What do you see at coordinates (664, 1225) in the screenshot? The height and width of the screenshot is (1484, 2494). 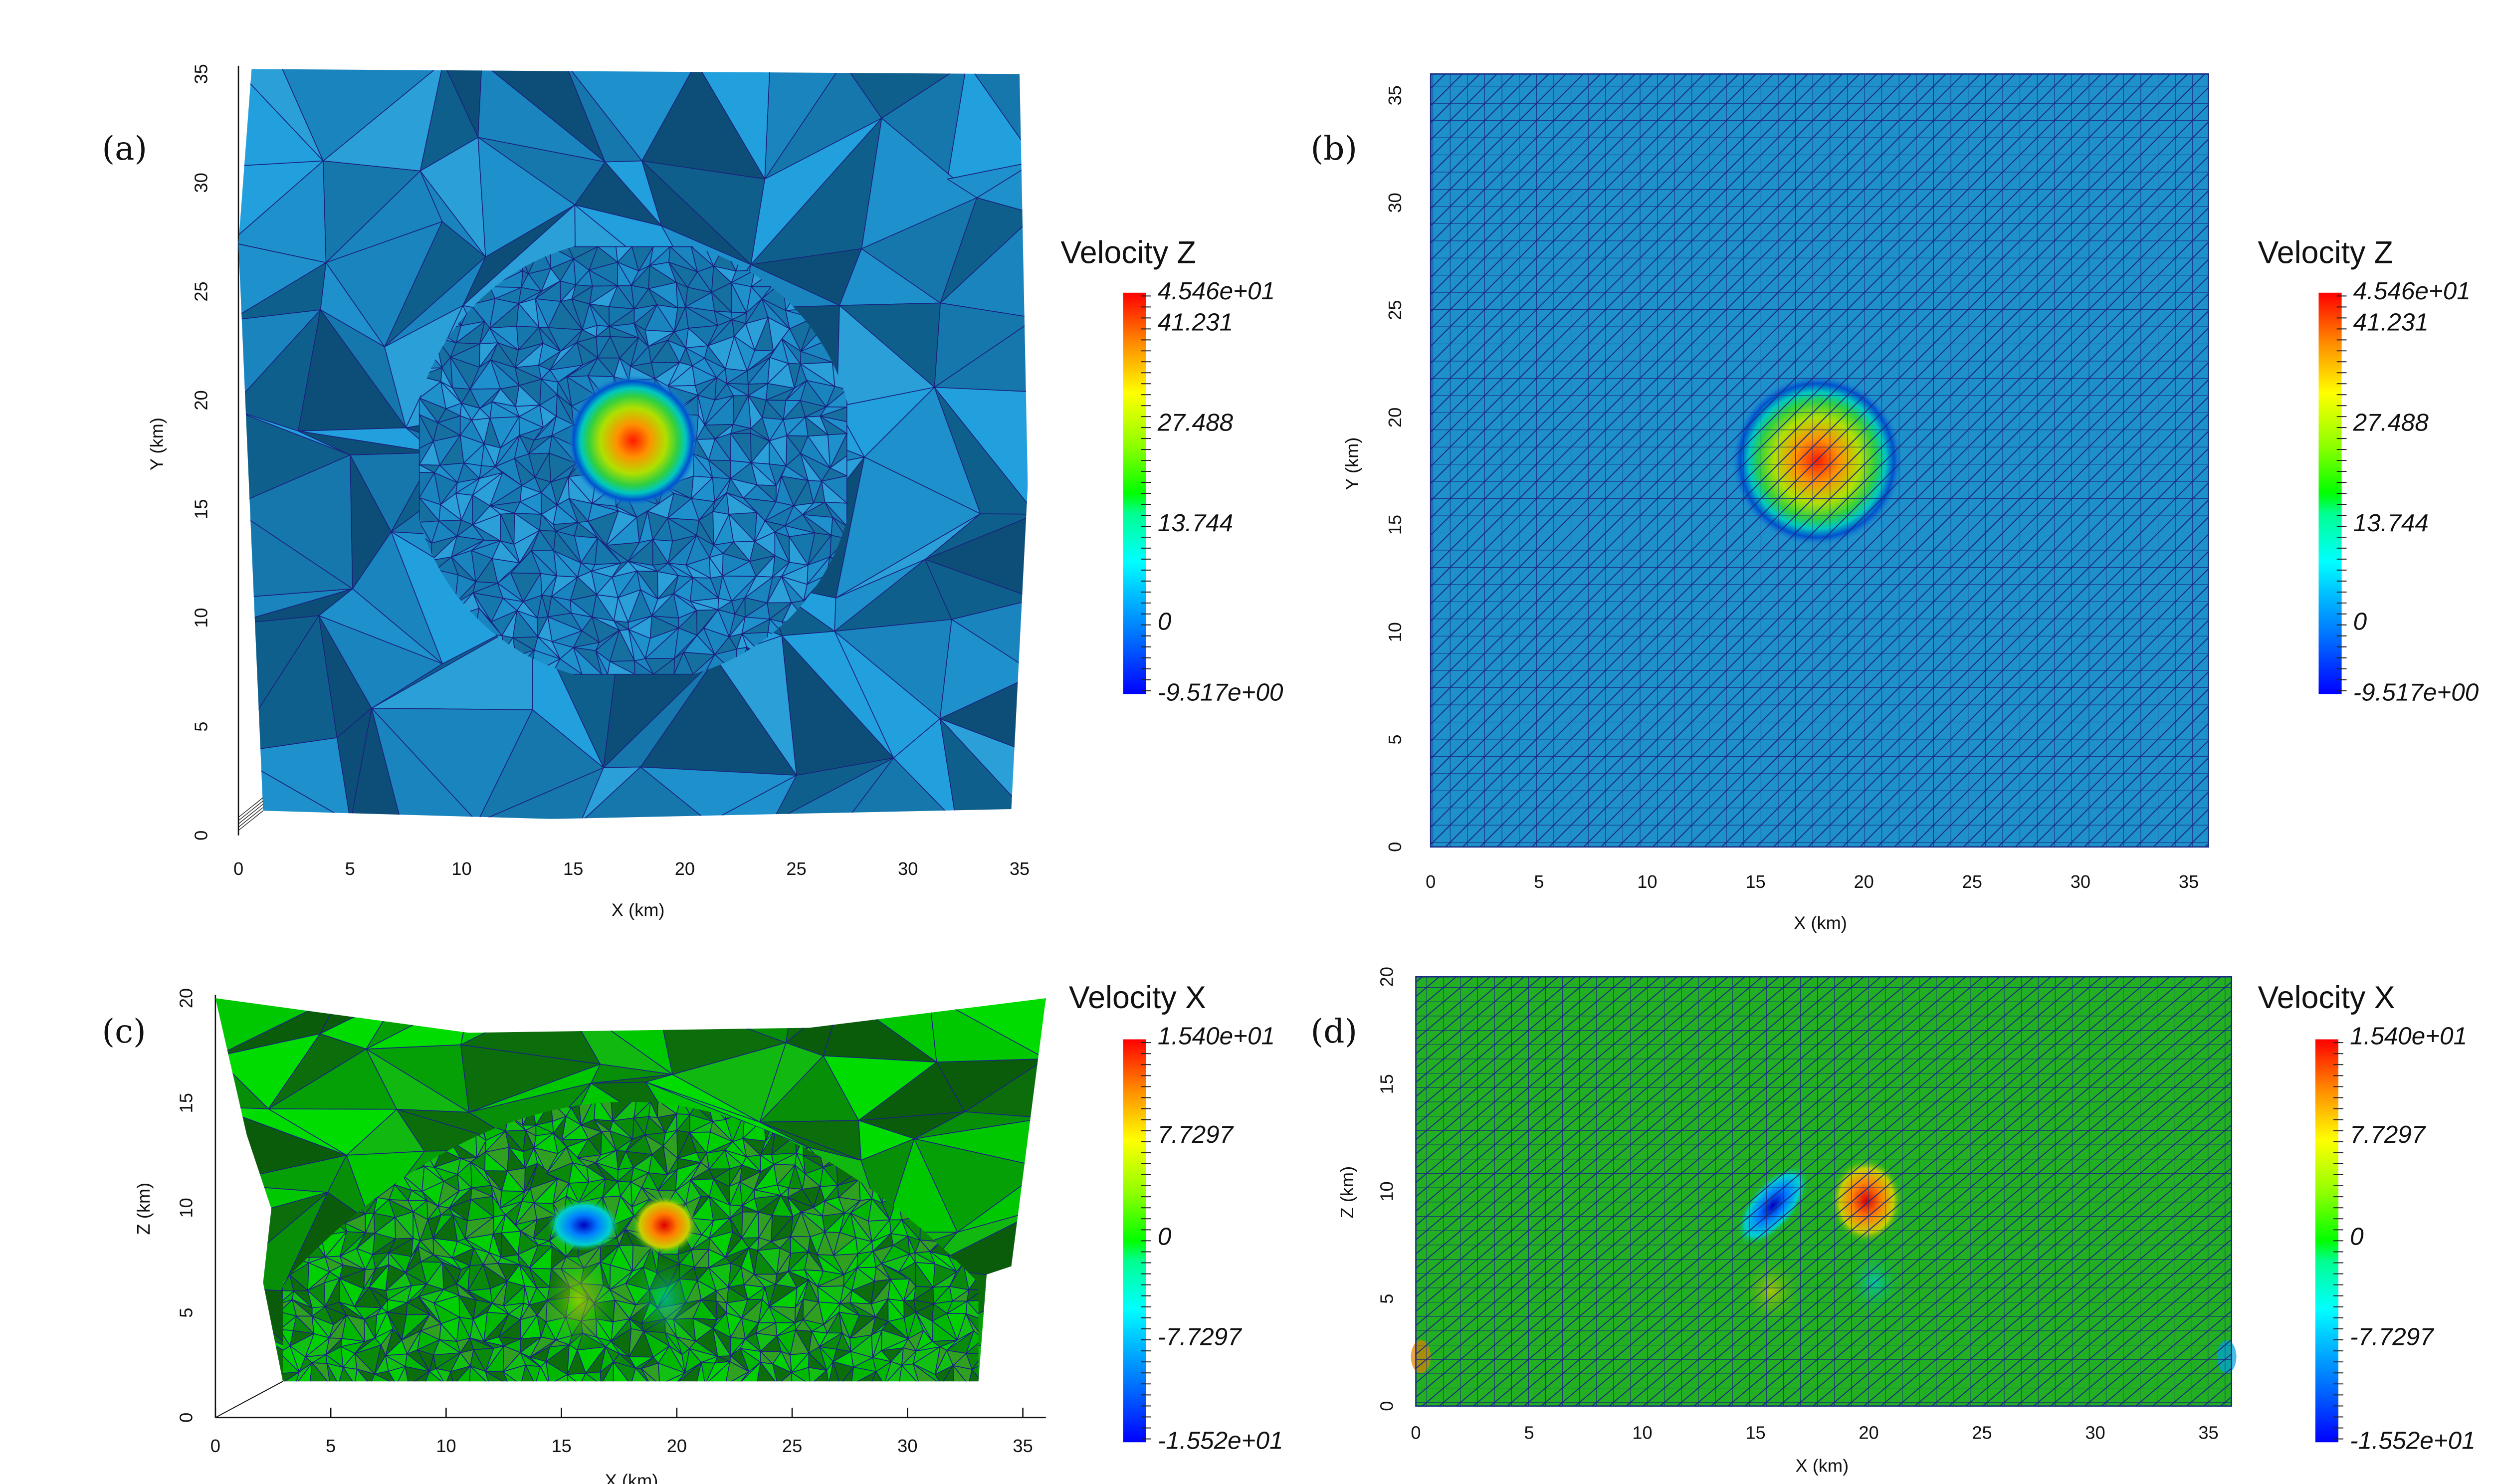 I see `velocity-max` at bounding box center [664, 1225].